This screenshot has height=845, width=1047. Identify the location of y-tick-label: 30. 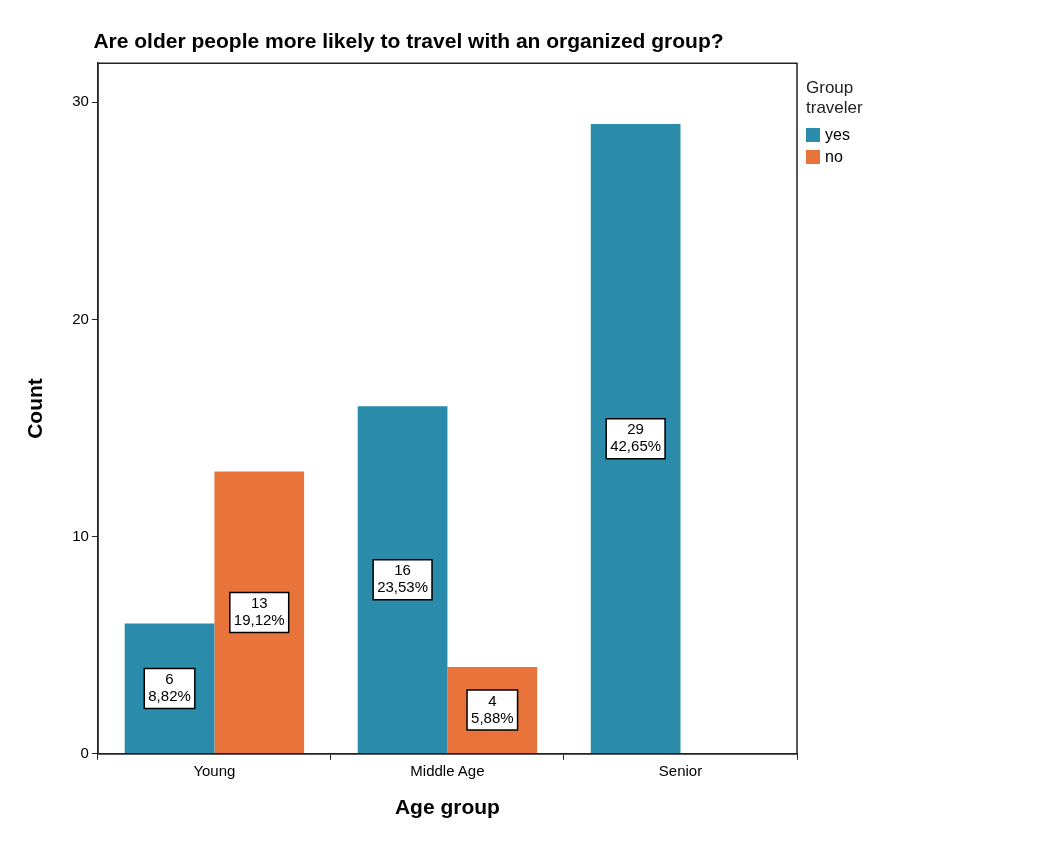
(80, 101).